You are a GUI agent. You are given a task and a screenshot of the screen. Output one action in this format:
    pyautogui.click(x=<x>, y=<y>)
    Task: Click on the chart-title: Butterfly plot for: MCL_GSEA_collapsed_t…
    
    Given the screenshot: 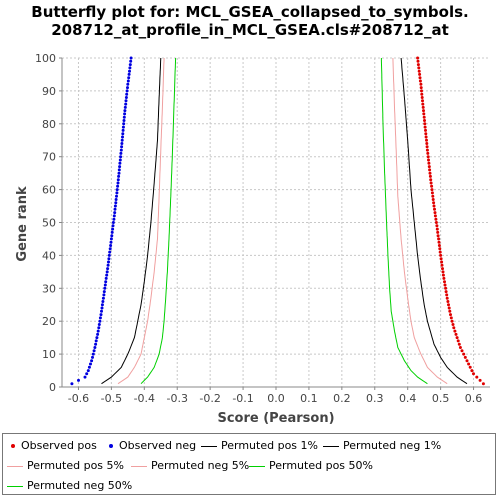 What is the action you would take?
    pyautogui.click(x=250, y=12)
    